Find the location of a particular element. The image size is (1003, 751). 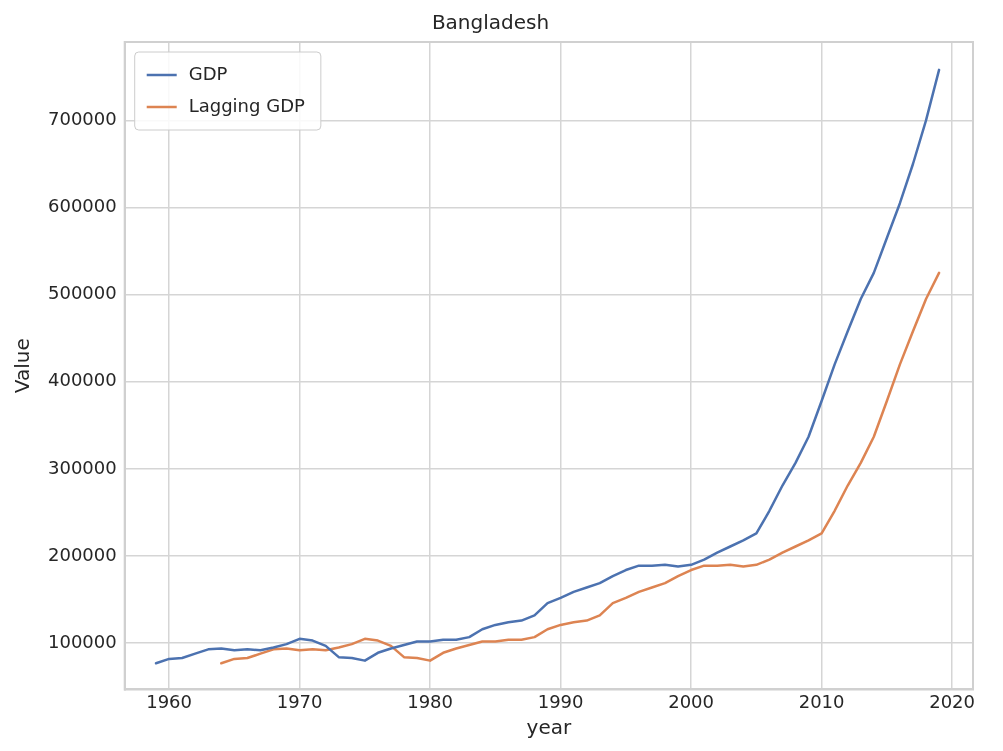

x-tick-label: 1970 is located at coordinates (299, 701).